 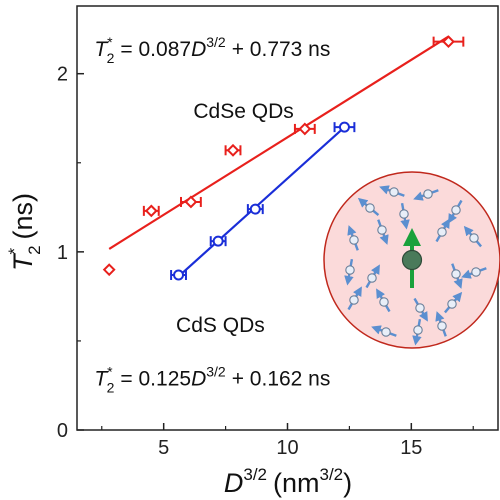 I want to click on eq-rhs-pre: = 0.125, so click(x=155, y=378).